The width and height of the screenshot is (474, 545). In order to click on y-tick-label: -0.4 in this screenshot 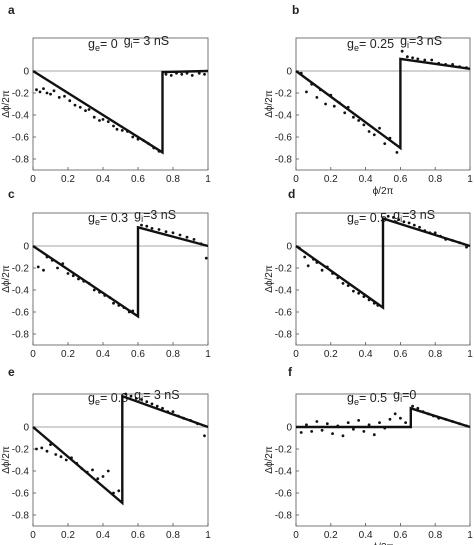, I will do `click(284, 472)`.